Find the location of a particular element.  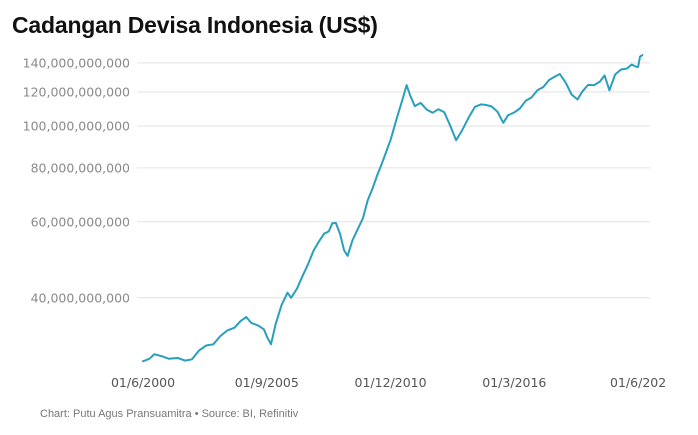

y-tick-label: 100,000,000,000 is located at coordinates (76, 126).